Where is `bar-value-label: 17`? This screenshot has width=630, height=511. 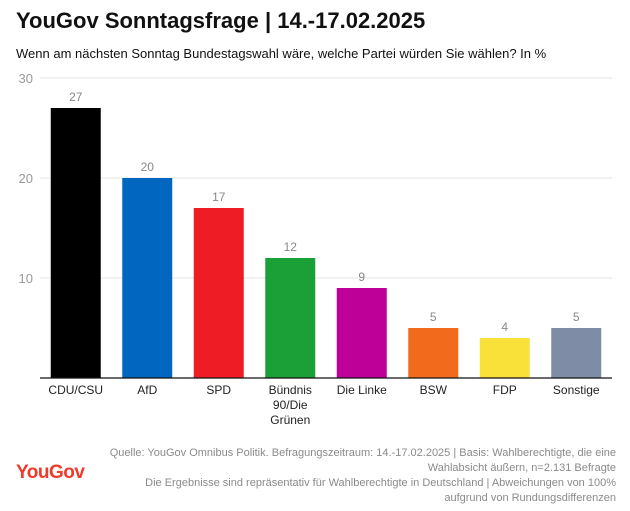
bar-value-label: 17 is located at coordinates (219, 197).